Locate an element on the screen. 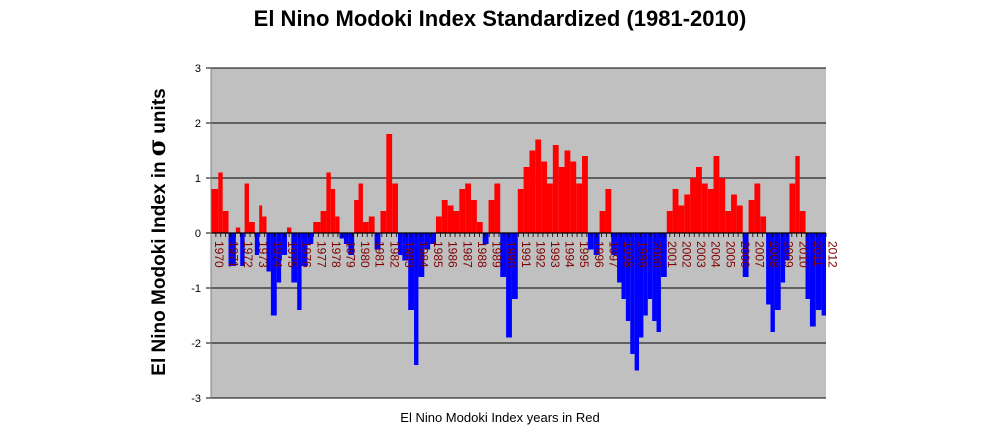 The width and height of the screenshot is (1000, 443). year-label: 1984 is located at coordinates (424, 254).